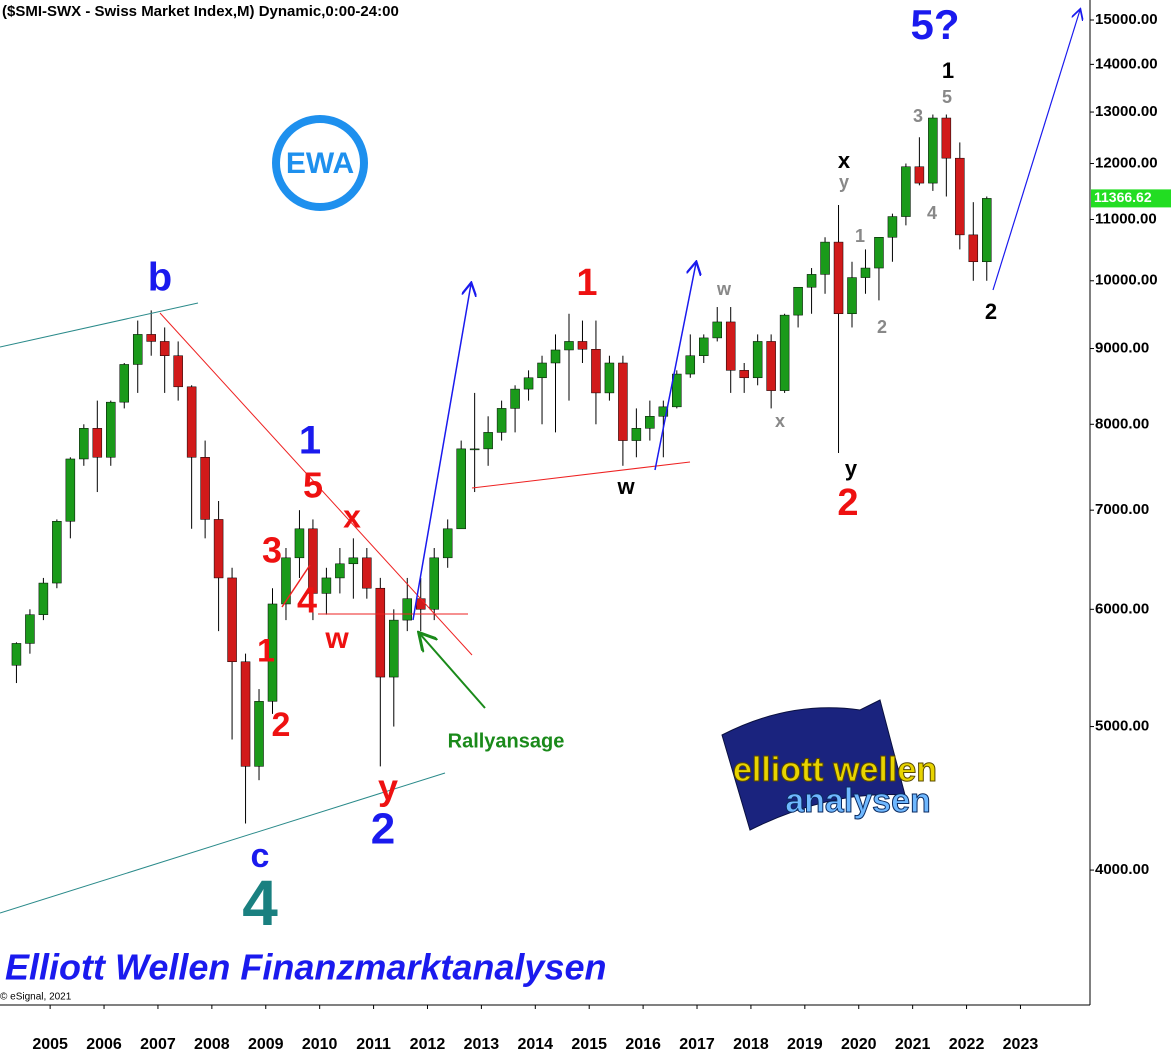 This screenshot has height=1054, width=1171. I want to click on y-tick-label: 15000.00, so click(1126, 19).